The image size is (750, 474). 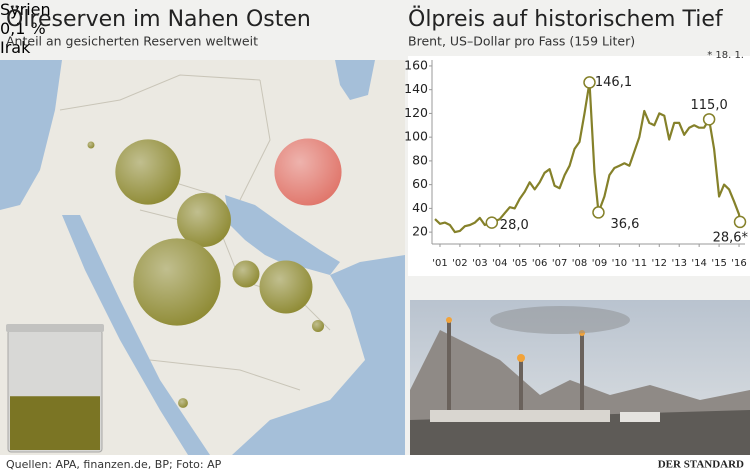 I want to click on x-tick-label: '15, so click(x=718, y=263).